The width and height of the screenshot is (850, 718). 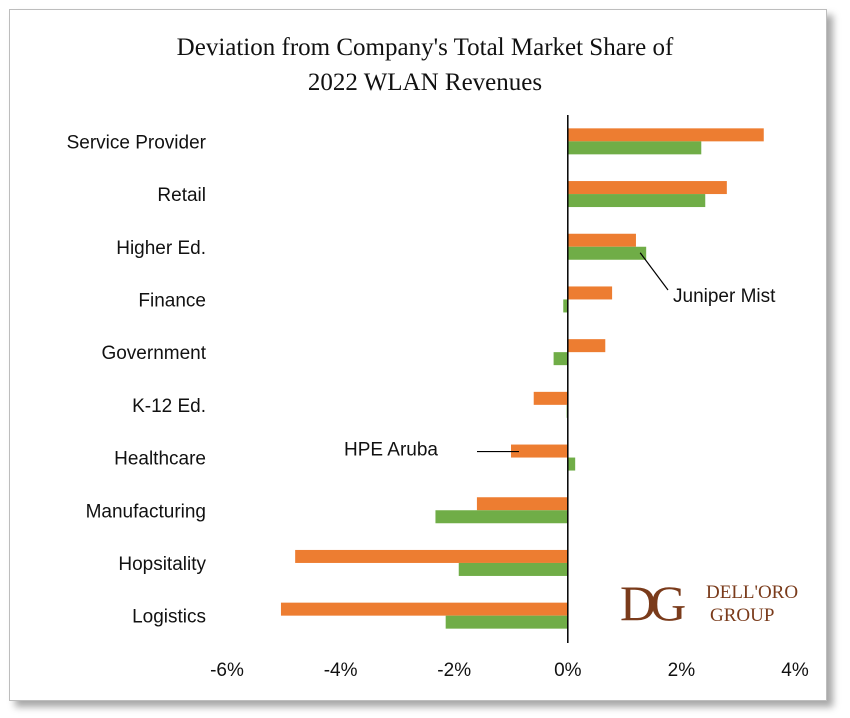 I want to click on bar-hpe-aruba-finance, so click(x=590, y=293).